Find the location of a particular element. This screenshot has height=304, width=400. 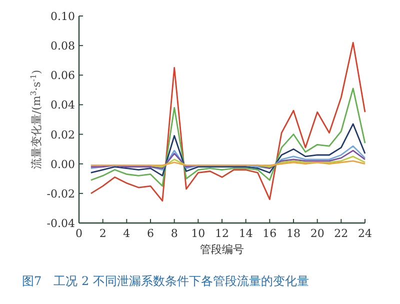

x-tick-label: 4 is located at coordinates (126, 233).